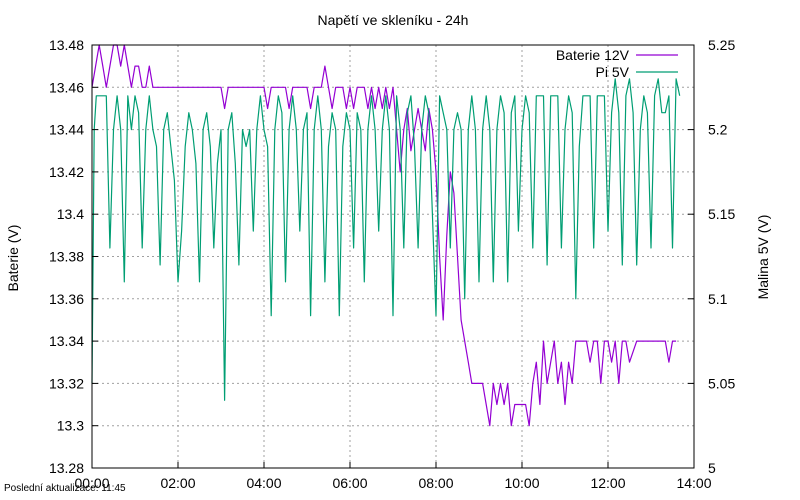 The height and width of the screenshot is (500, 800). Describe the element at coordinates (66, 172) in the screenshot. I see `y-tick-label: 13.42` at that location.